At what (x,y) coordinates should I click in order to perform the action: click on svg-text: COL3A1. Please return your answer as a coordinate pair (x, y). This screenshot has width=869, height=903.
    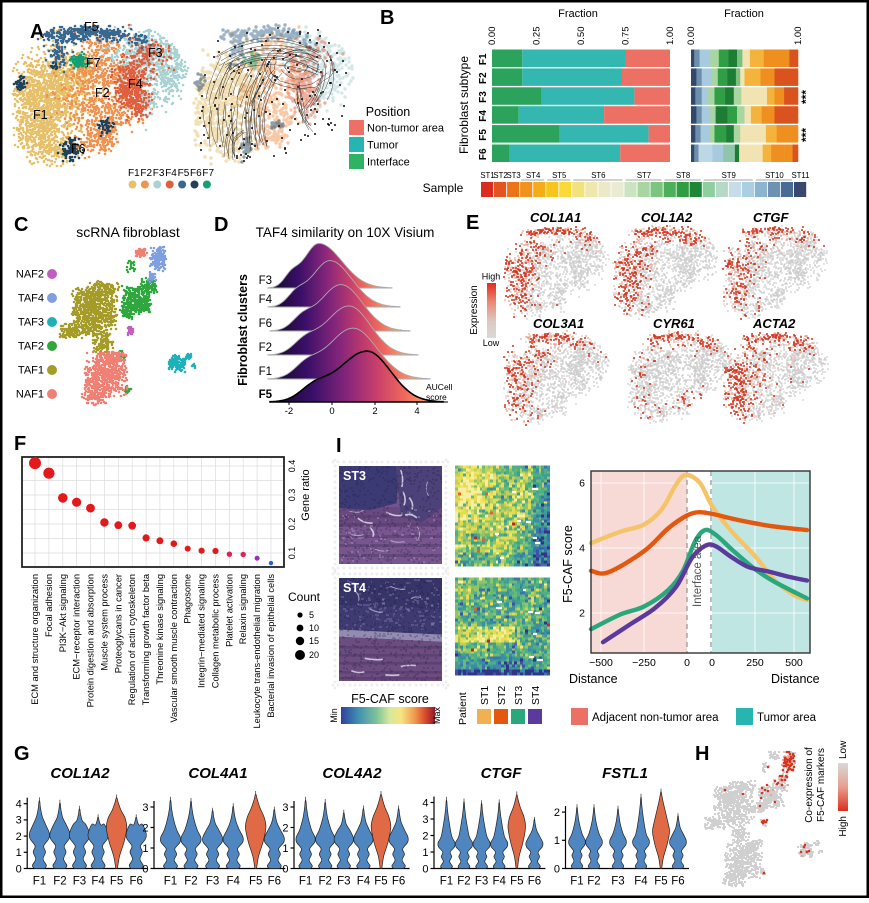
    Looking at the image, I should click on (558, 323).